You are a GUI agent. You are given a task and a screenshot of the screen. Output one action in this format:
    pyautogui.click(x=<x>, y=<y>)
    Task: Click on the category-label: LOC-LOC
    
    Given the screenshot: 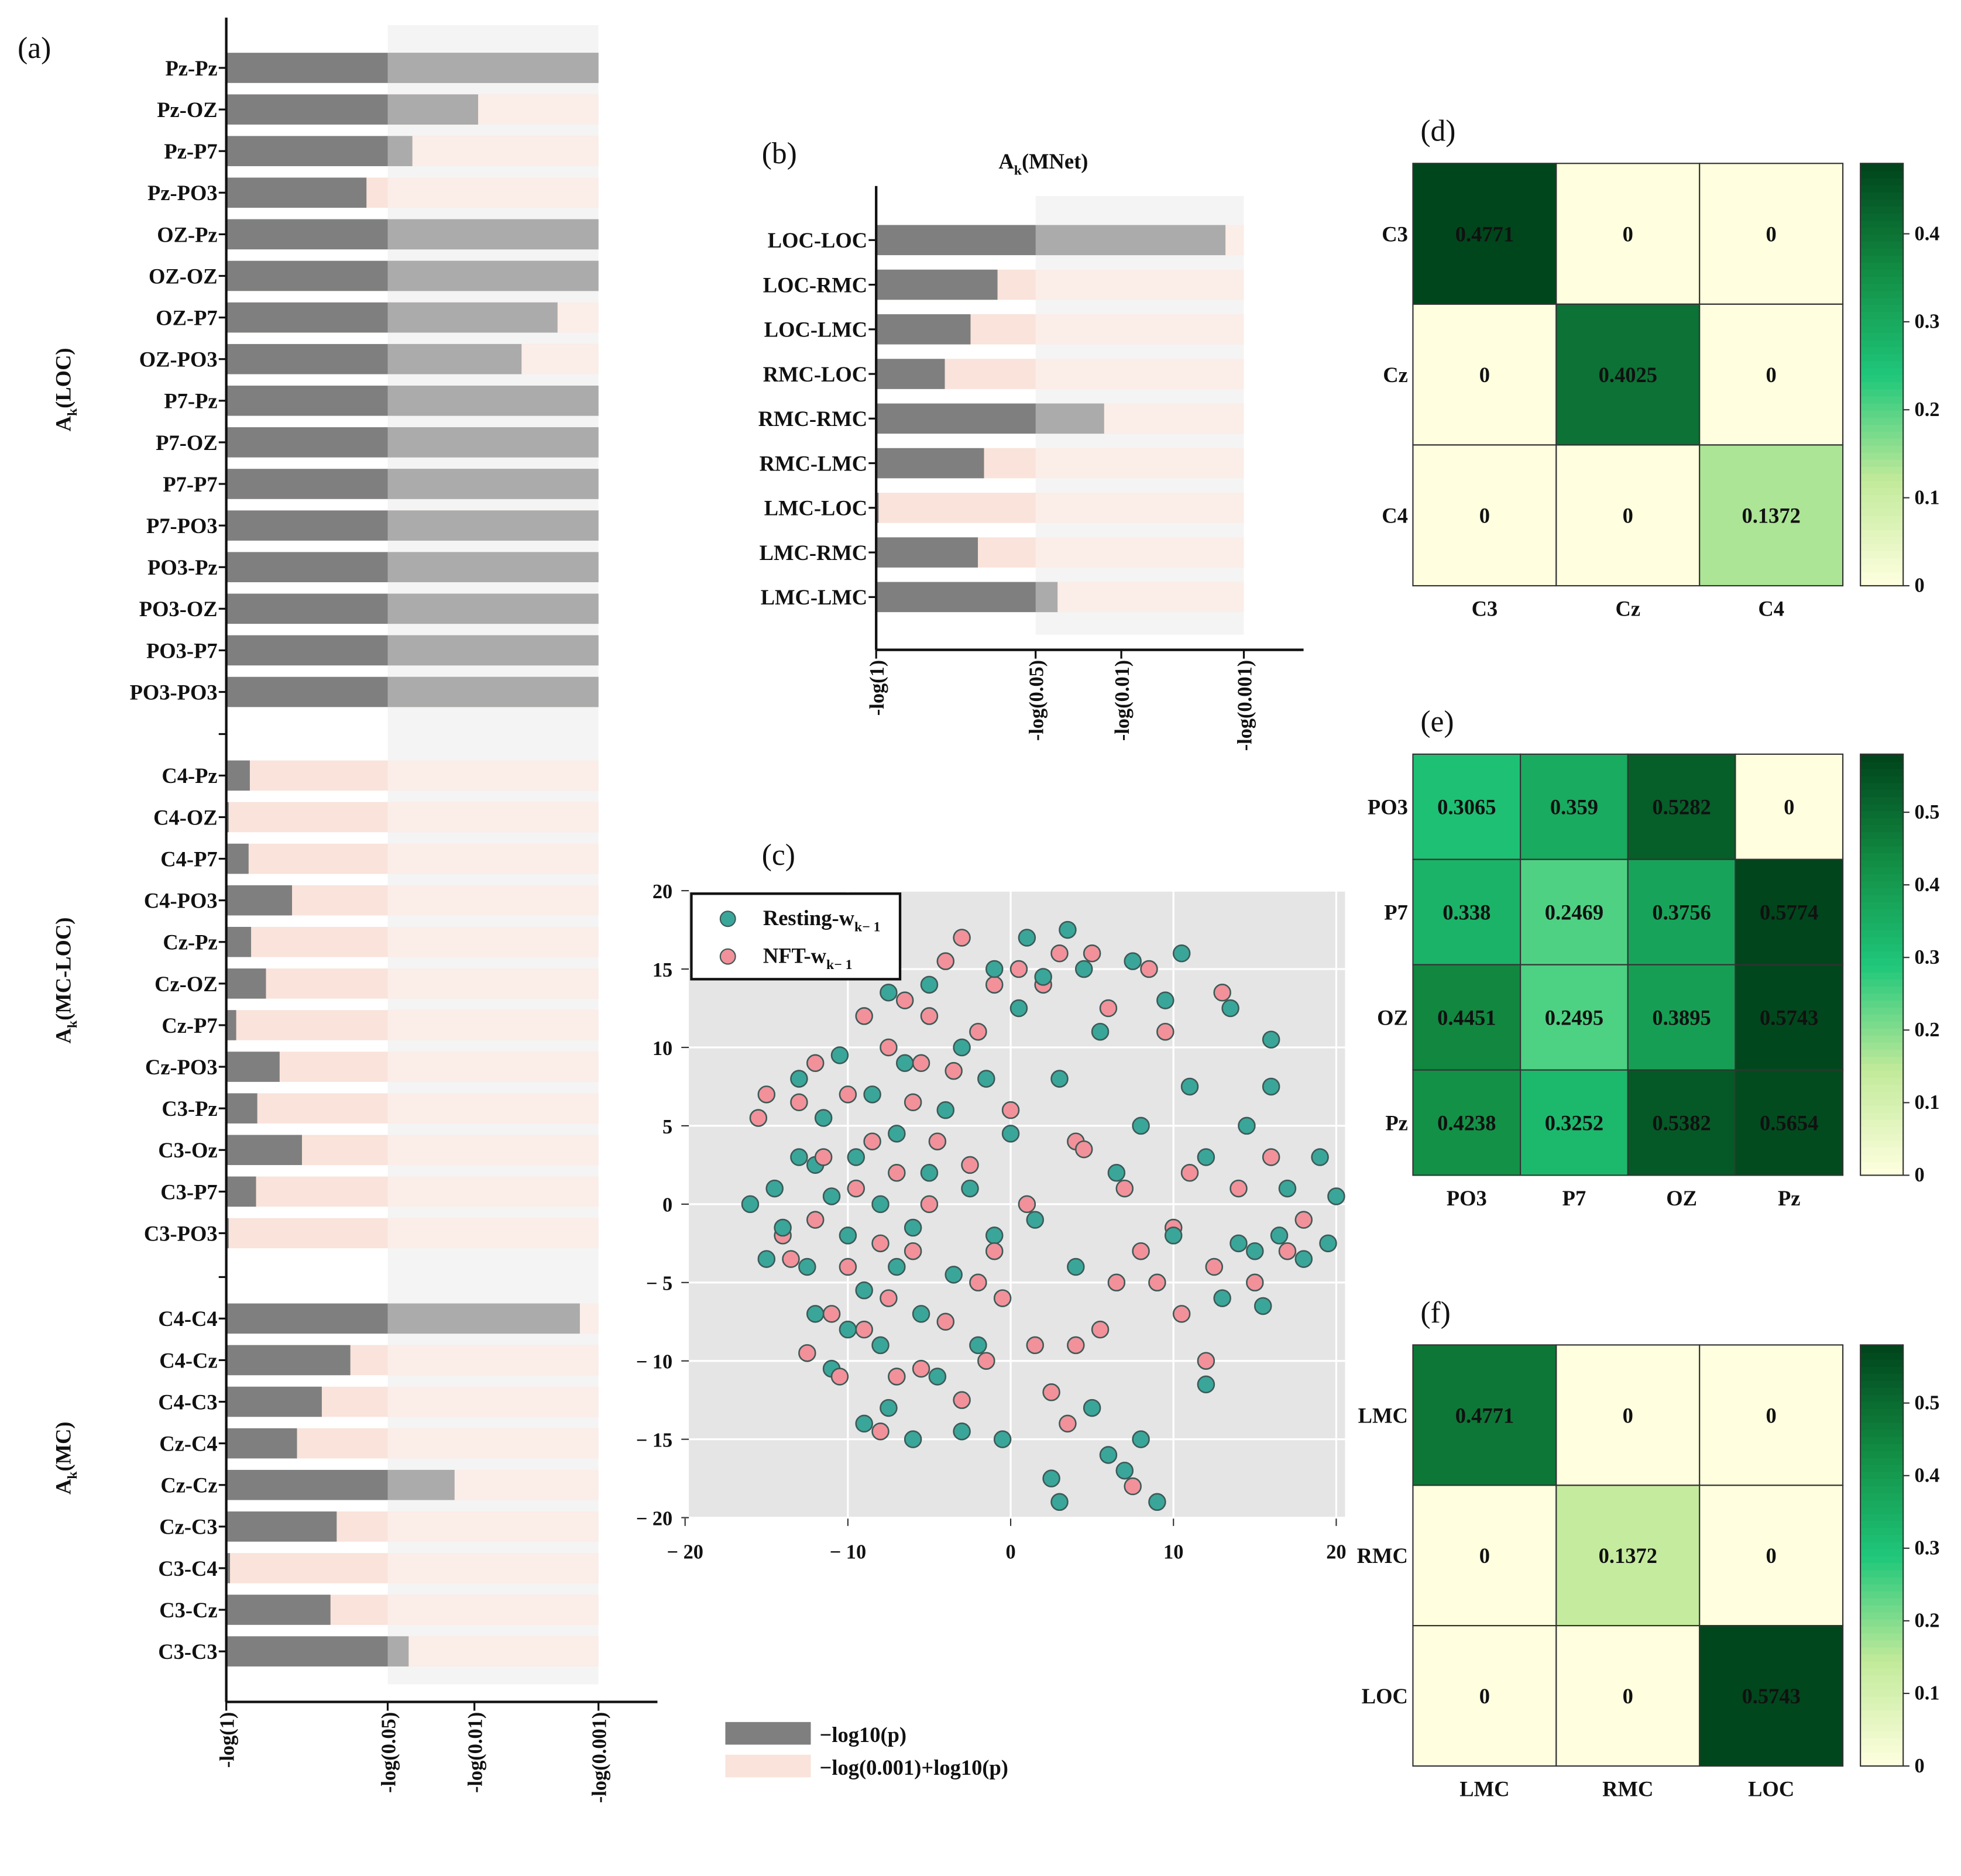 What is the action you would take?
    pyautogui.click(x=817, y=240)
    